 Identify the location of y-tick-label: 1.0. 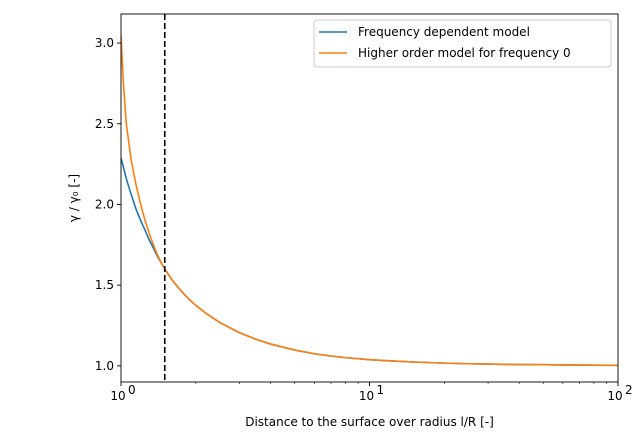
(104, 366).